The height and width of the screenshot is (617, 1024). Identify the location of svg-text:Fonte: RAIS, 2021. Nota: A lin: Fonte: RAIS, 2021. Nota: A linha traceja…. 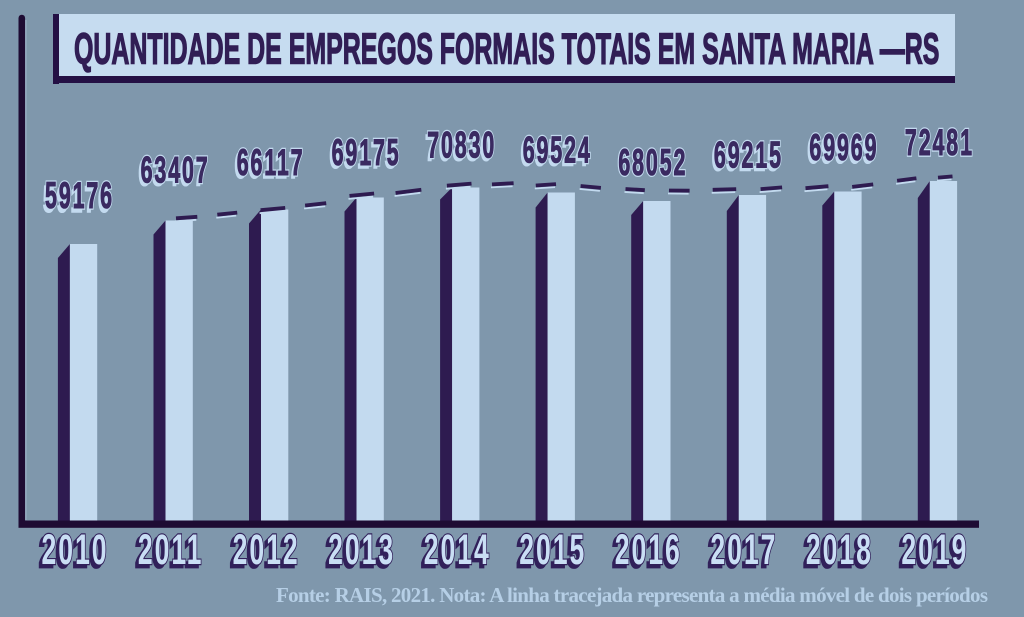
(632, 595).